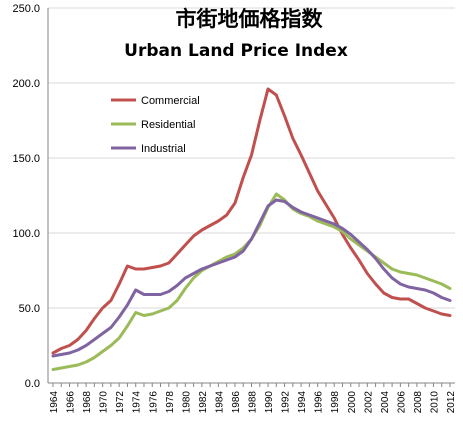  Describe the element at coordinates (26, 9) in the screenshot. I see `y-tick-label: 250.0` at that location.